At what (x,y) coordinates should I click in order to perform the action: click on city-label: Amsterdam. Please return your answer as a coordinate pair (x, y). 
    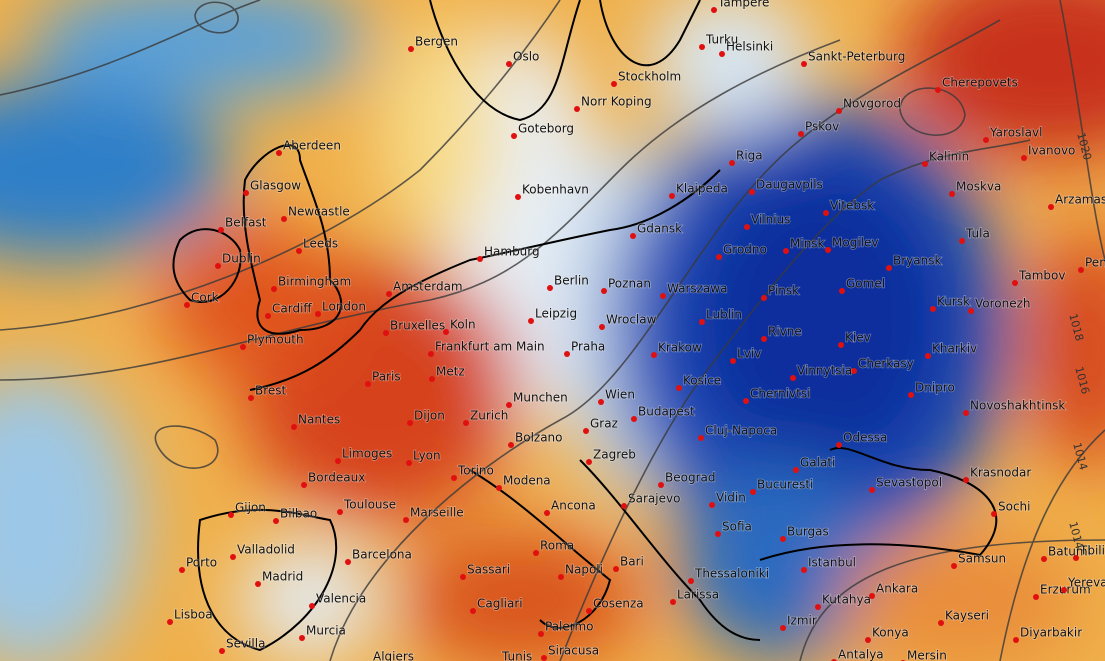
    Looking at the image, I should click on (428, 287).